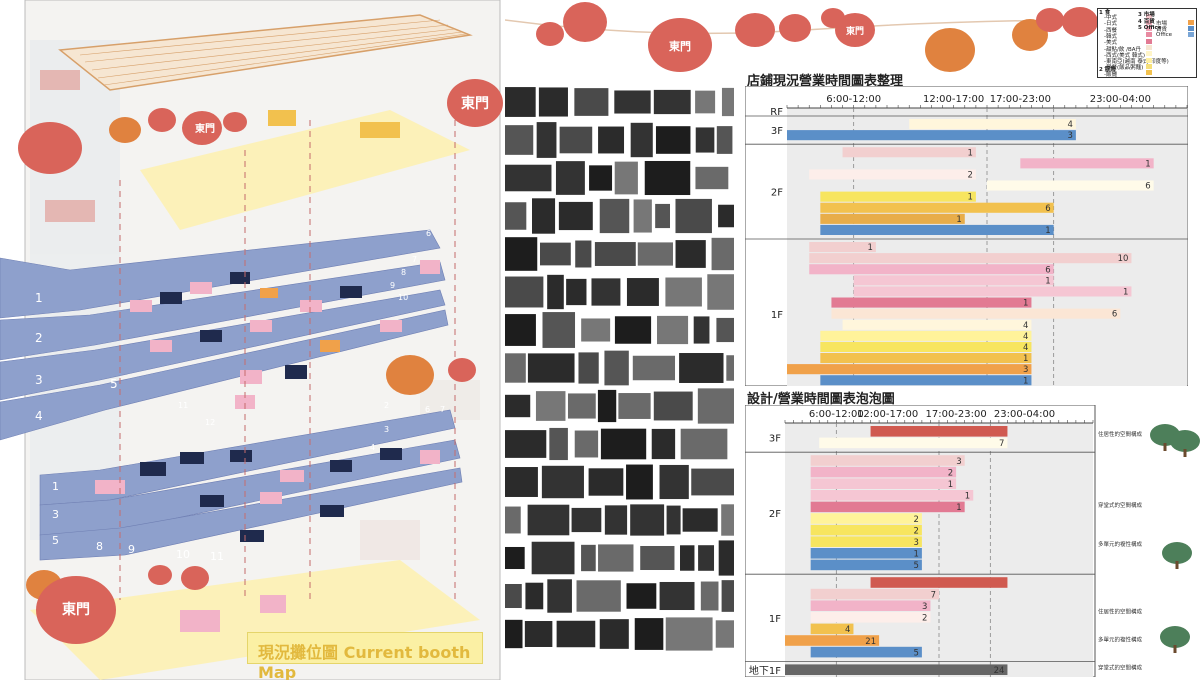 The height and width of the screenshot is (680, 1200). Describe the element at coordinates (1110, 30) in the screenshot. I see `legend-label: -西餐` at that location.